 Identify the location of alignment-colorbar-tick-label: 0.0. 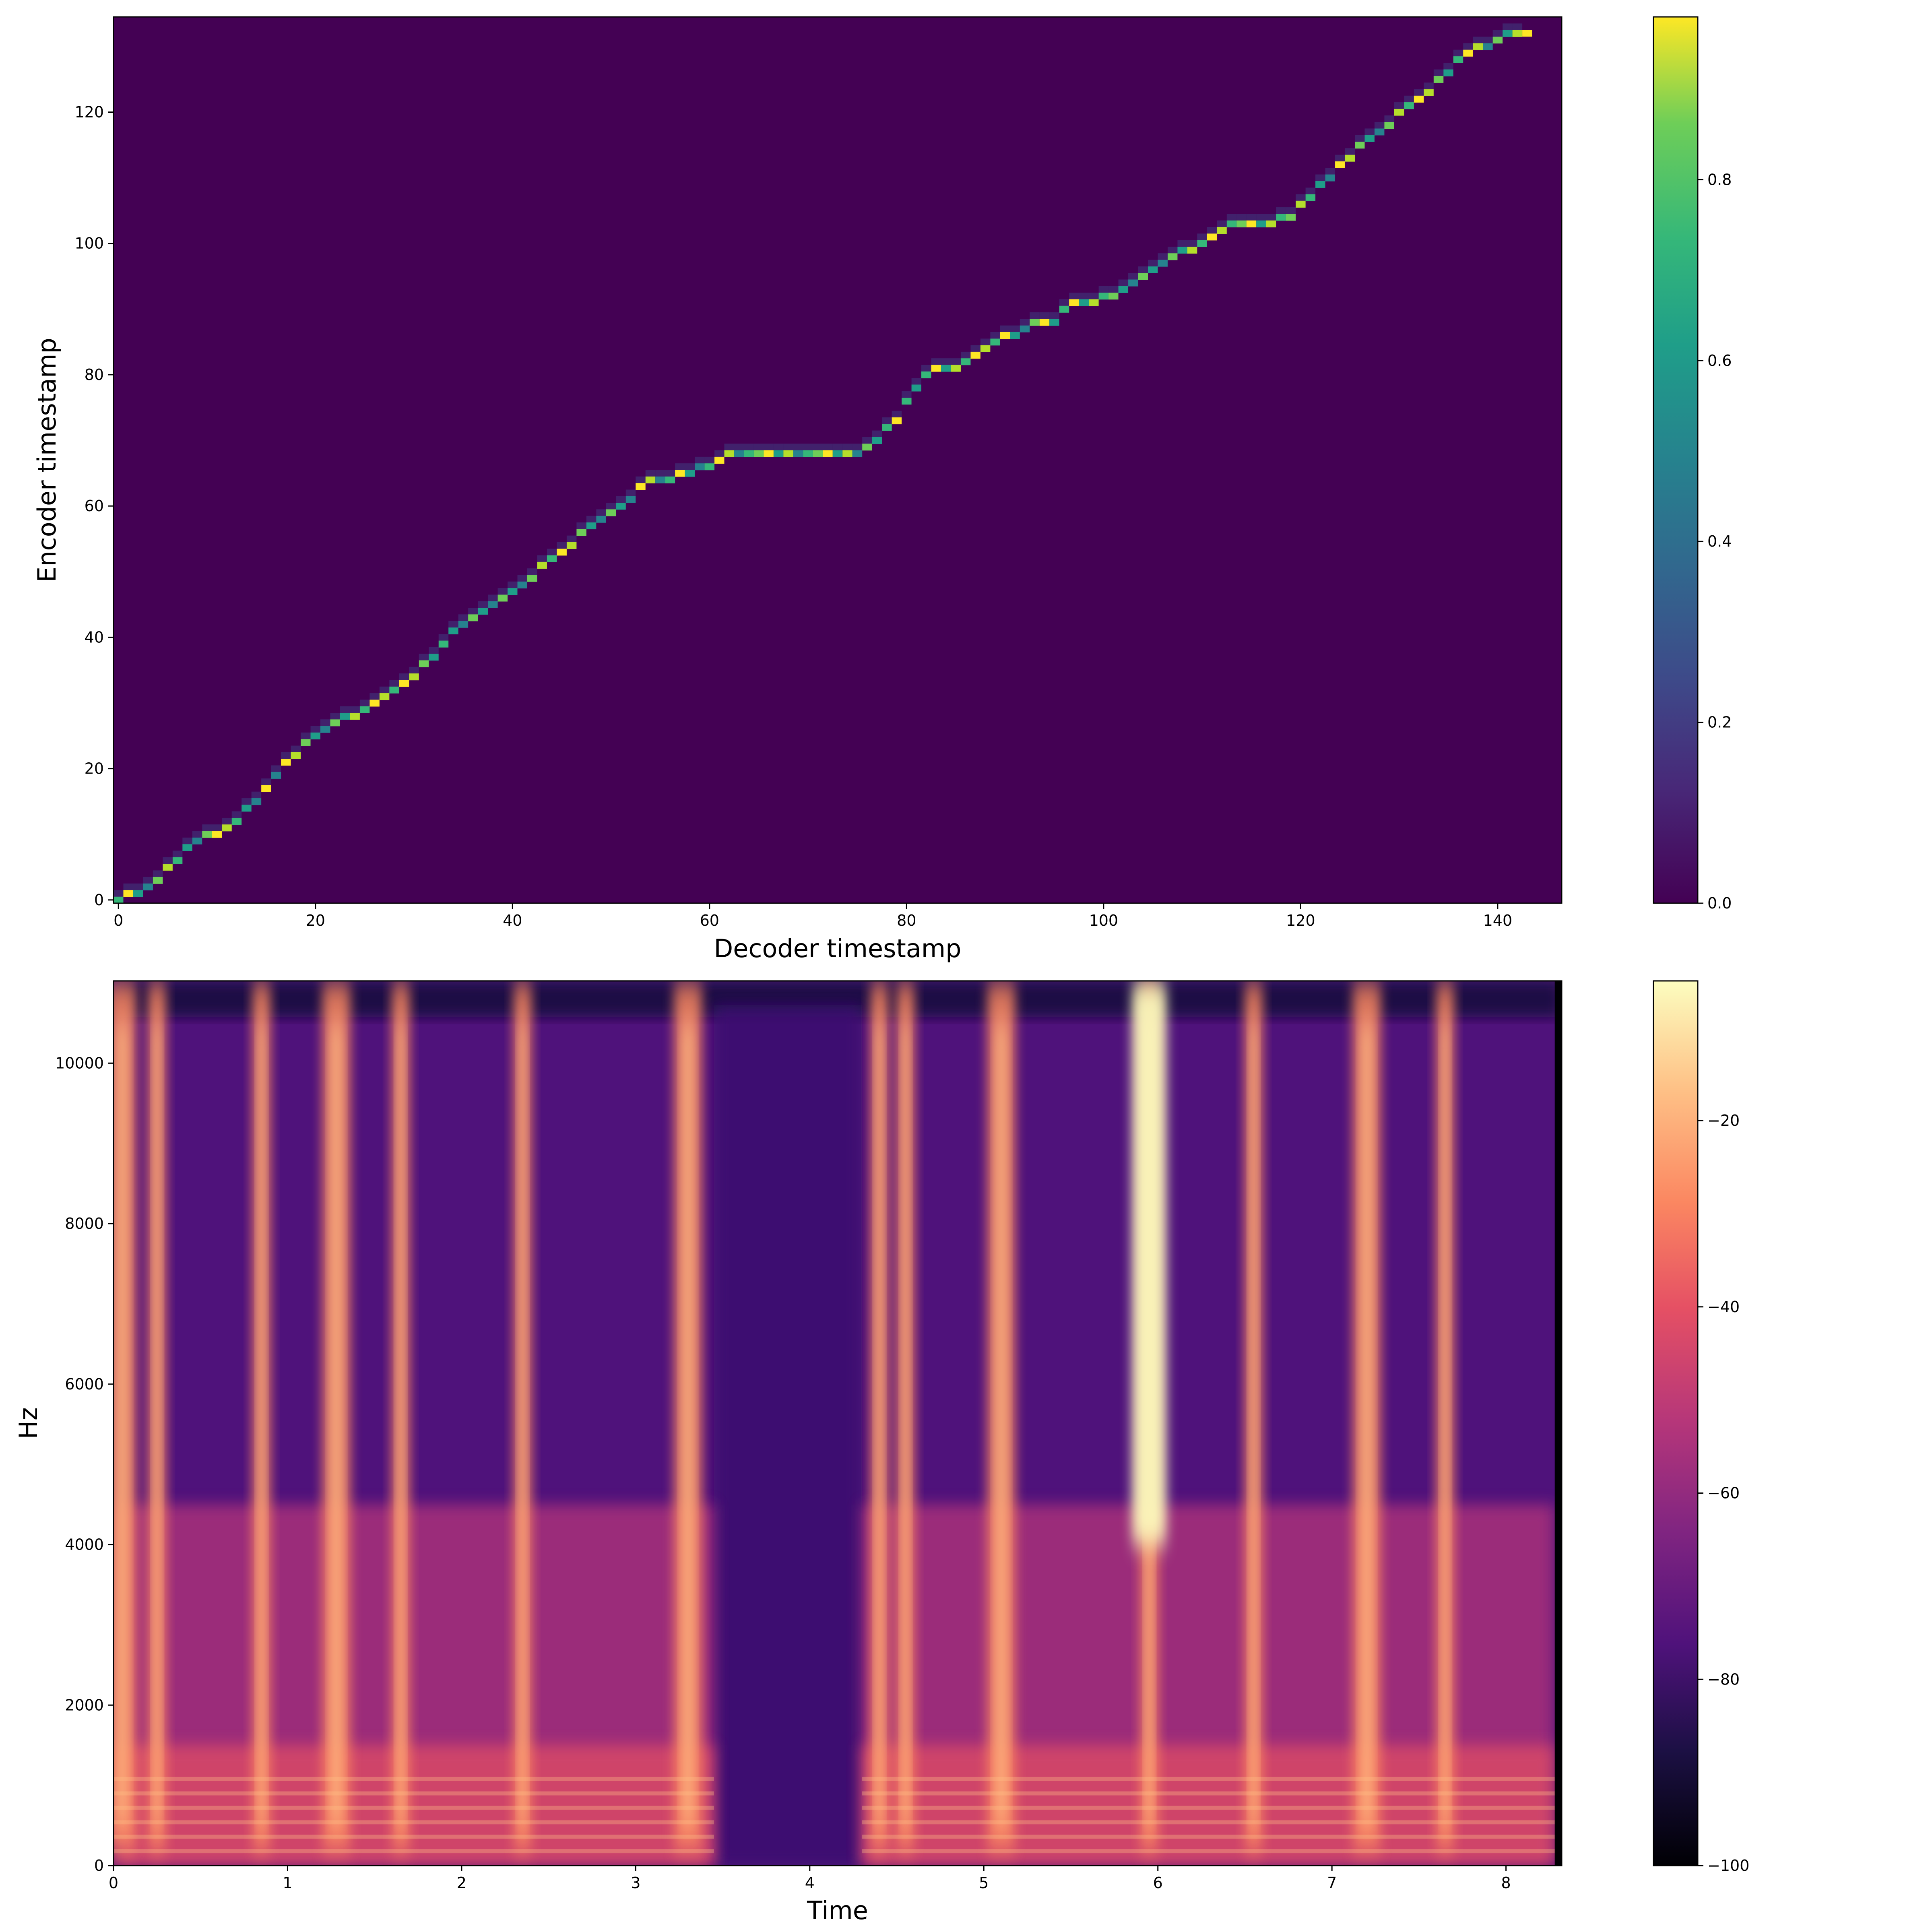
(1719, 903).